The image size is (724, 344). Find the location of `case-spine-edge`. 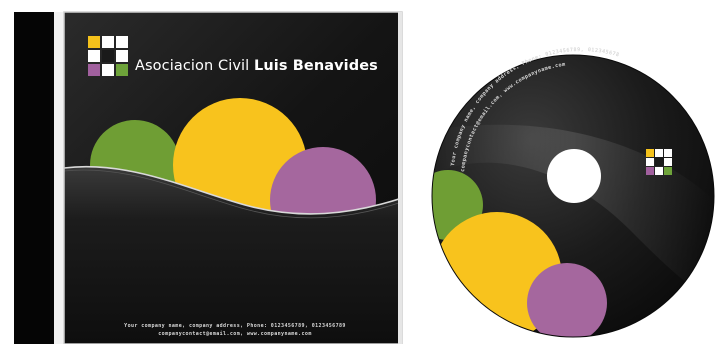

case-spine-edge is located at coordinates (59, 178).